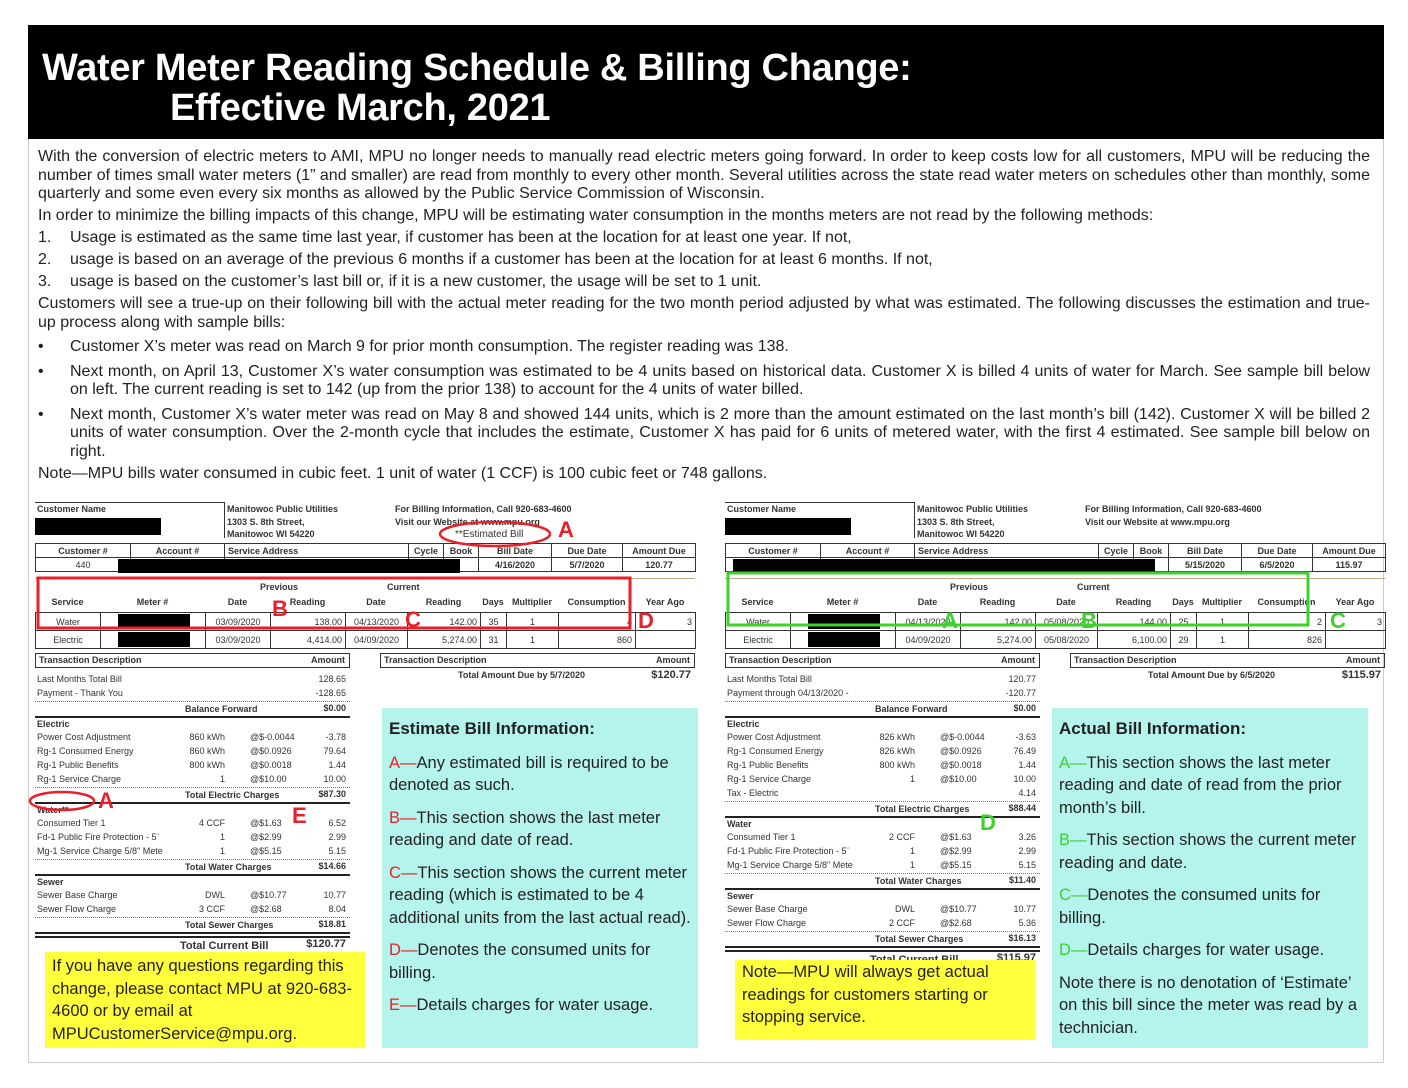 The width and height of the screenshot is (1408, 1088). I want to click on transaction-description: Tax - Electric, so click(753, 793).